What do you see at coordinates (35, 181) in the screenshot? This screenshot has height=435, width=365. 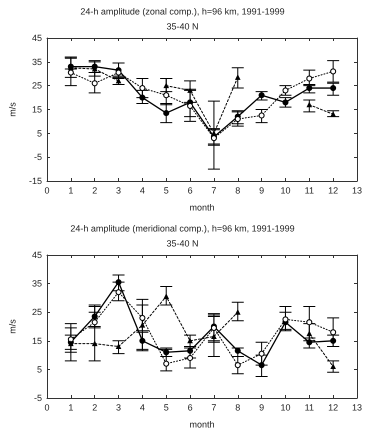 I see `y-tick-label: -15` at bounding box center [35, 181].